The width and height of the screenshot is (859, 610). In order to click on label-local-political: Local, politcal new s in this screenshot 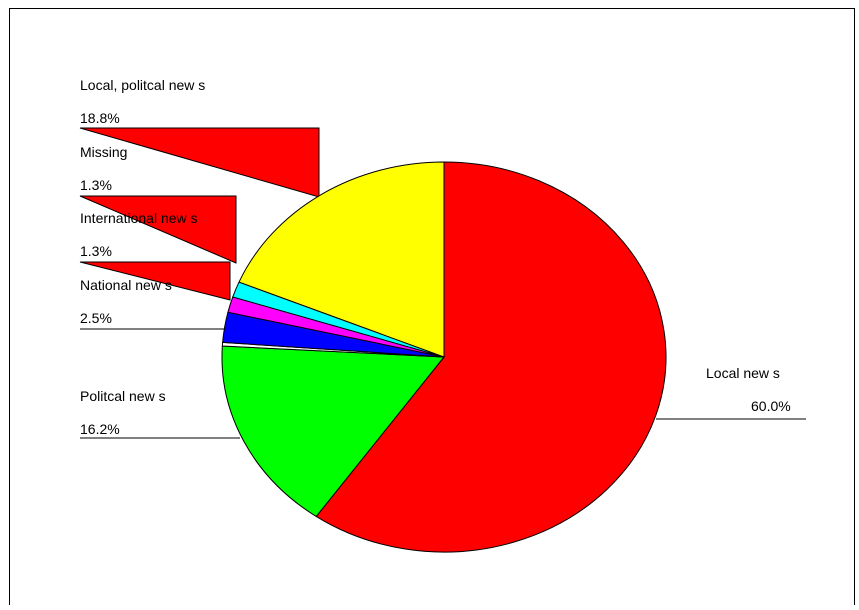, I will do `click(142, 85)`.